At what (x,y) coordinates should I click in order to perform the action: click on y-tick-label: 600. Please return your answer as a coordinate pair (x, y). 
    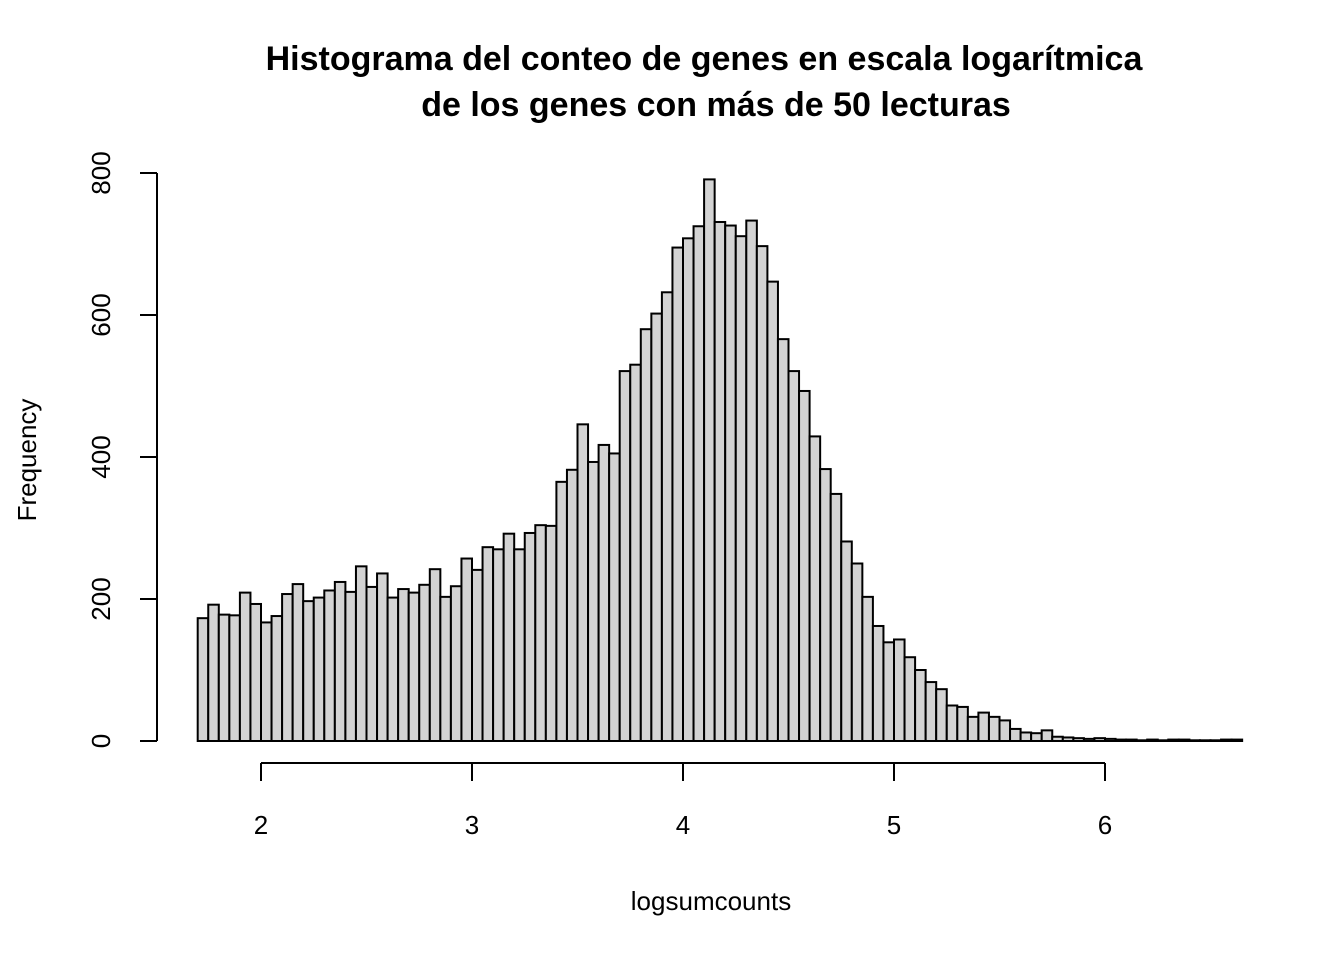
    Looking at the image, I should click on (101, 314).